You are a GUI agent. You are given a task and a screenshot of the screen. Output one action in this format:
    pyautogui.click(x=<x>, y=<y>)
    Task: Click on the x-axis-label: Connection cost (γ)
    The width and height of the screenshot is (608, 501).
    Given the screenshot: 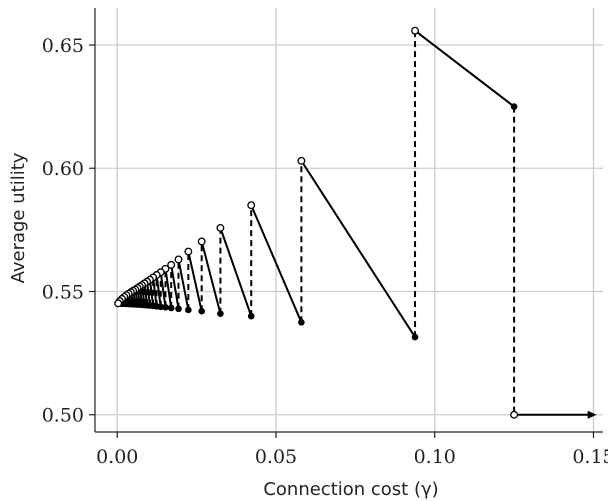 What is the action you would take?
    pyautogui.click(x=350, y=489)
    